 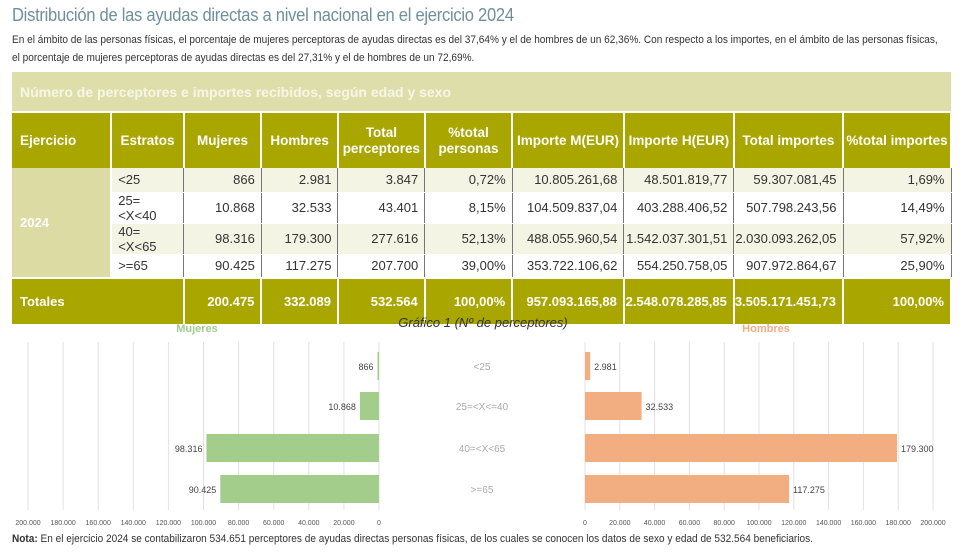 I want to click on table-cell: 10.868, so click(x=222, y=208).